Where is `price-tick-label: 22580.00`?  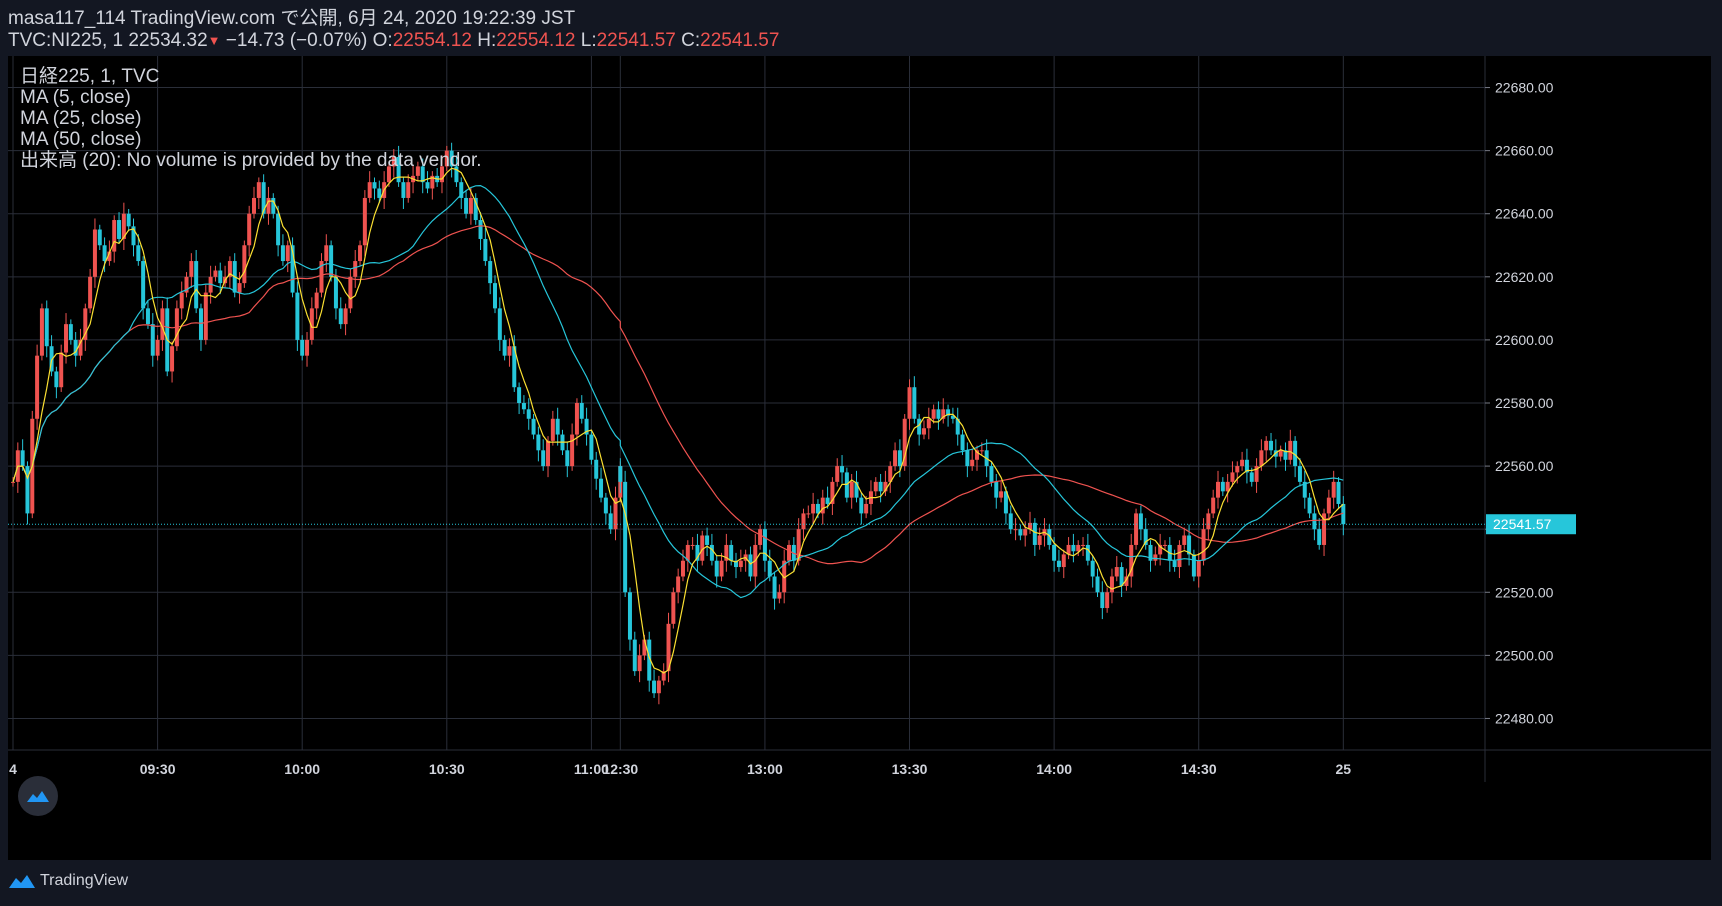 price-tick-label: 22580.00 is located at coordinates (1524, 403).